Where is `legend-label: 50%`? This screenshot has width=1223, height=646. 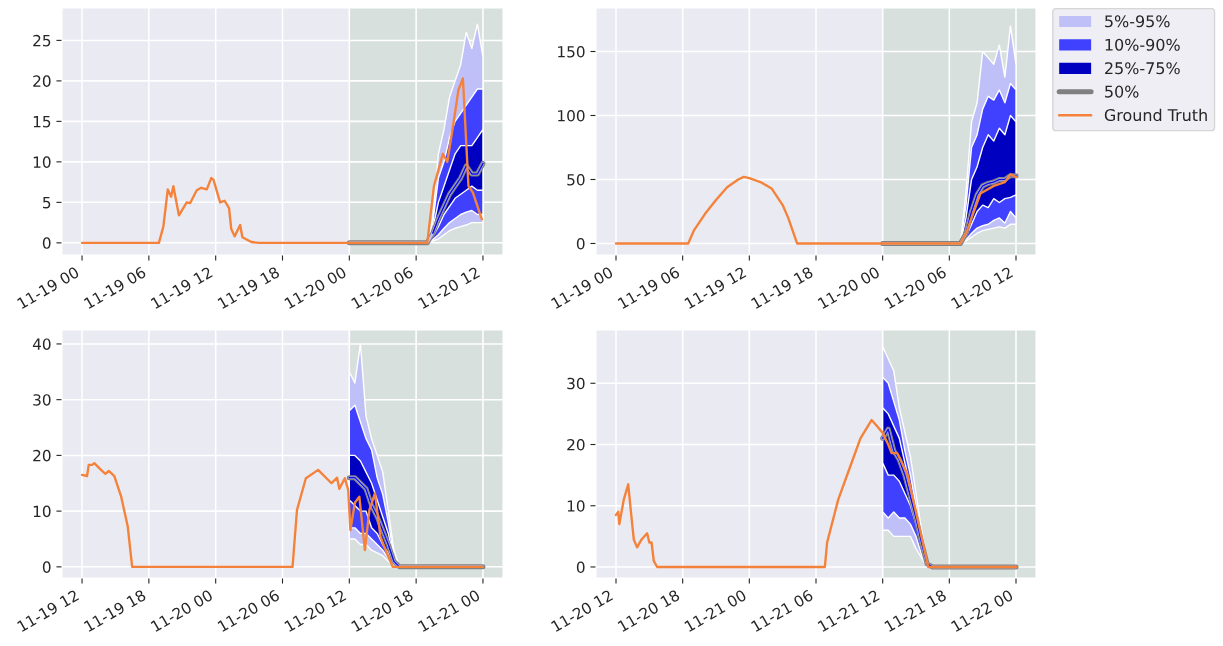 legend-label: 50% is located at coordinates (1122, 91).